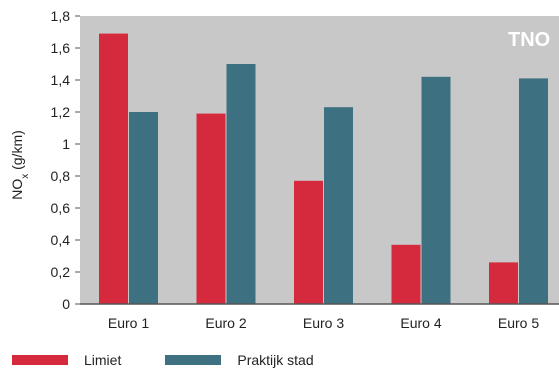  Describe the element at coordinates (61, 208) in the screenshot. I see `y-tick-label: 0,6` at that location.